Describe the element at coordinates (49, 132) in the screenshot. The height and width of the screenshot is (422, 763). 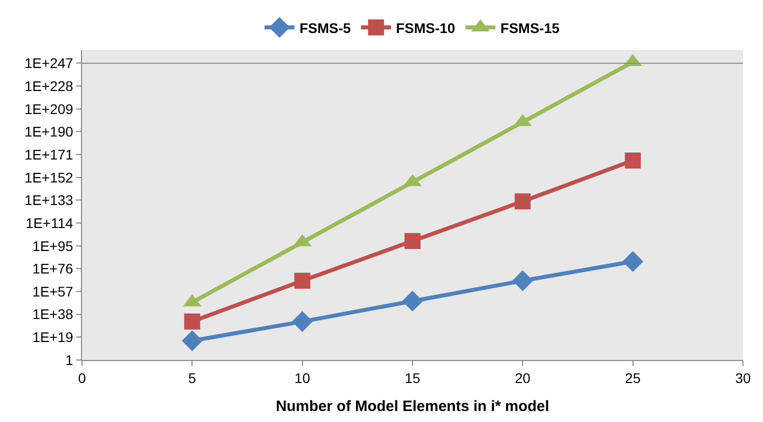
I see `y-tick-label: 1E+190` at that location.